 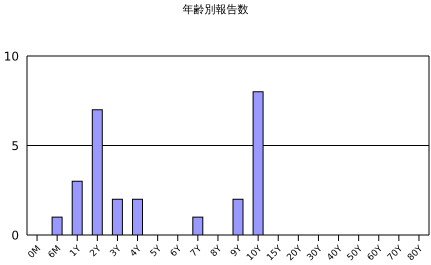 I want to click on x-tick-label: 3Y, so click(x=116, y=252).